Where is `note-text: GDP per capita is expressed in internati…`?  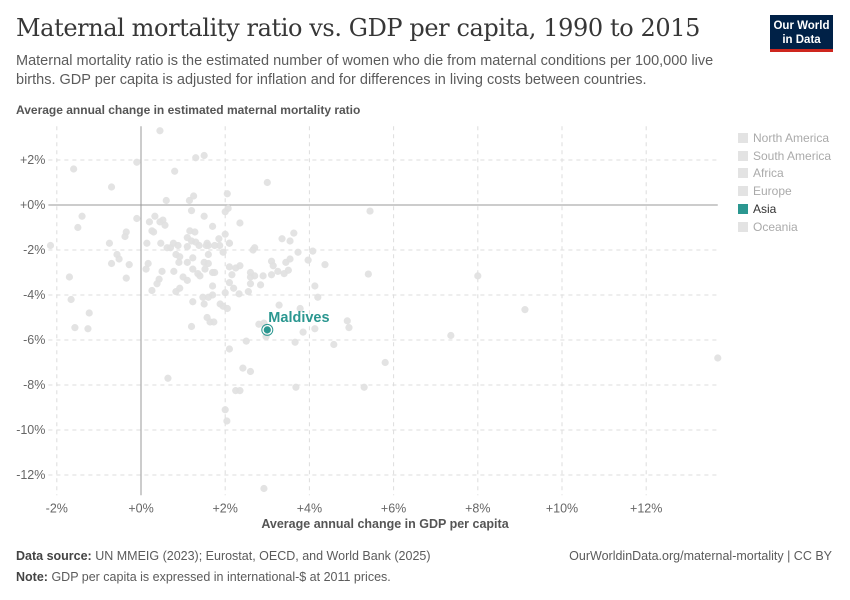
note-text: GDP per capita is expressed in internati… is located at coordinates (221, 577).